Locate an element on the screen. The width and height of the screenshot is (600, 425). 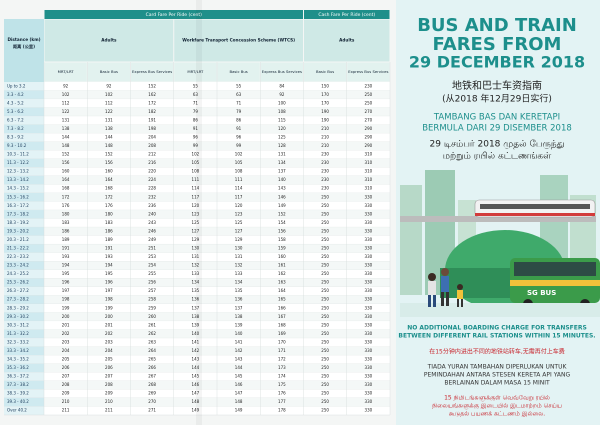
fare: 166 is located at coordinates (282, 307).